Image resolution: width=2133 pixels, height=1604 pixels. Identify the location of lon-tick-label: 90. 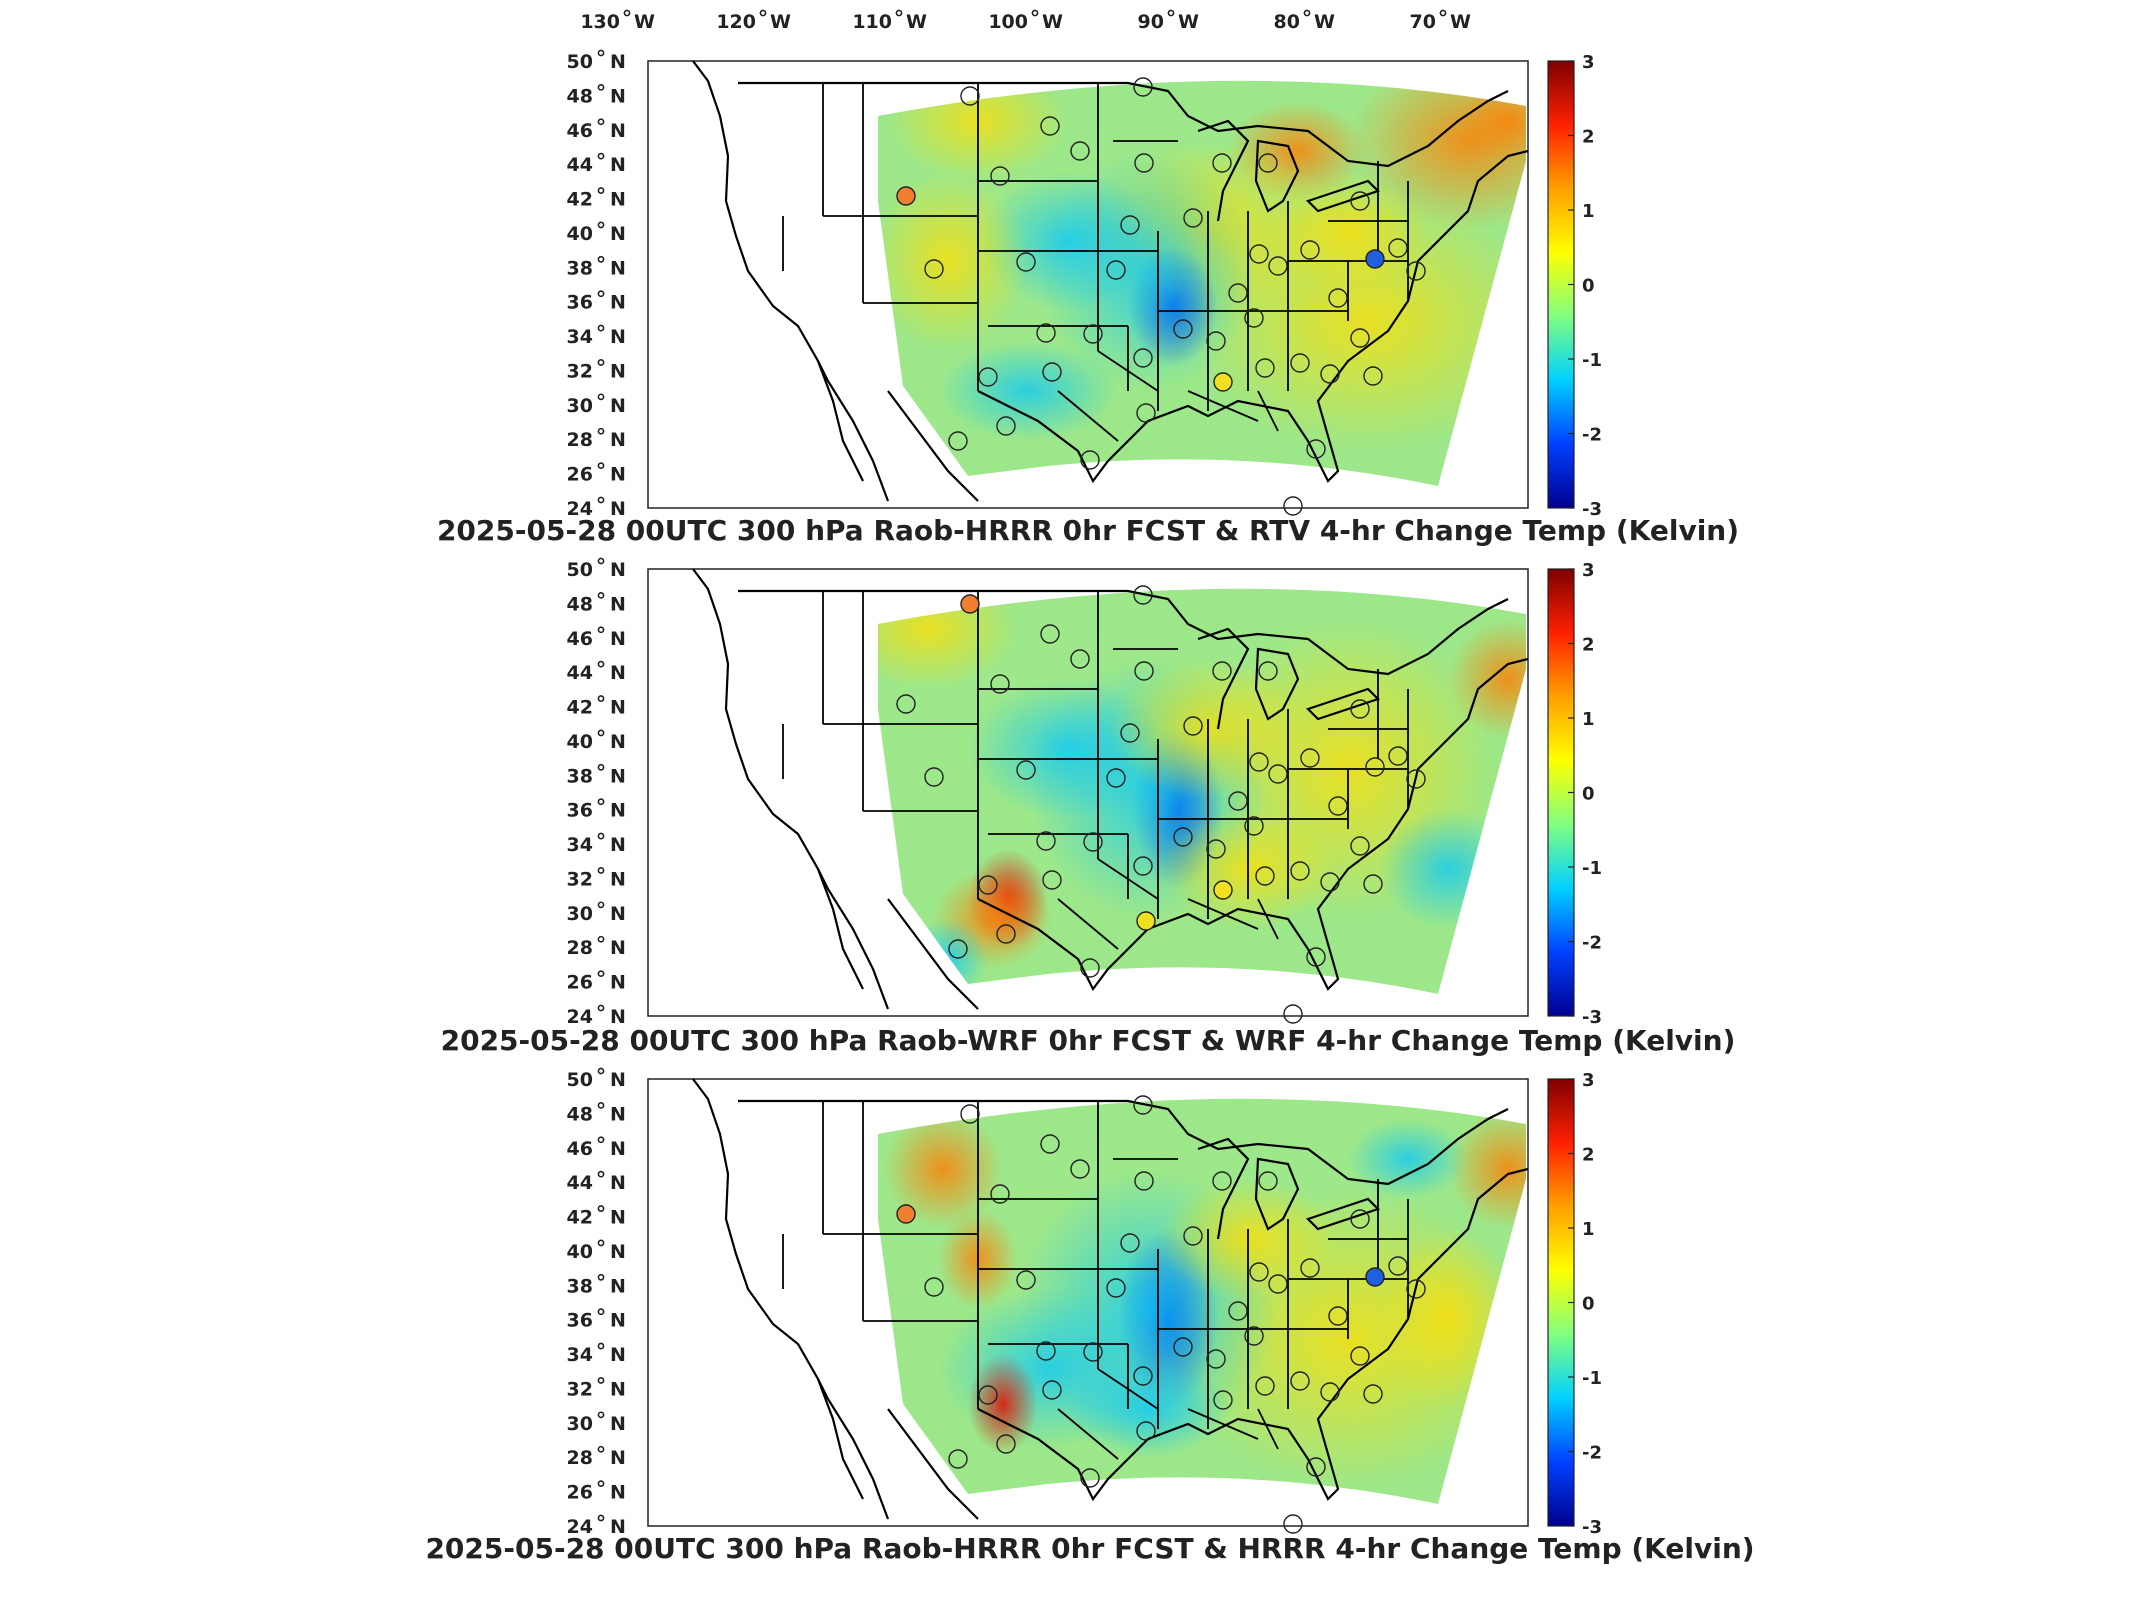
(1151, 22).